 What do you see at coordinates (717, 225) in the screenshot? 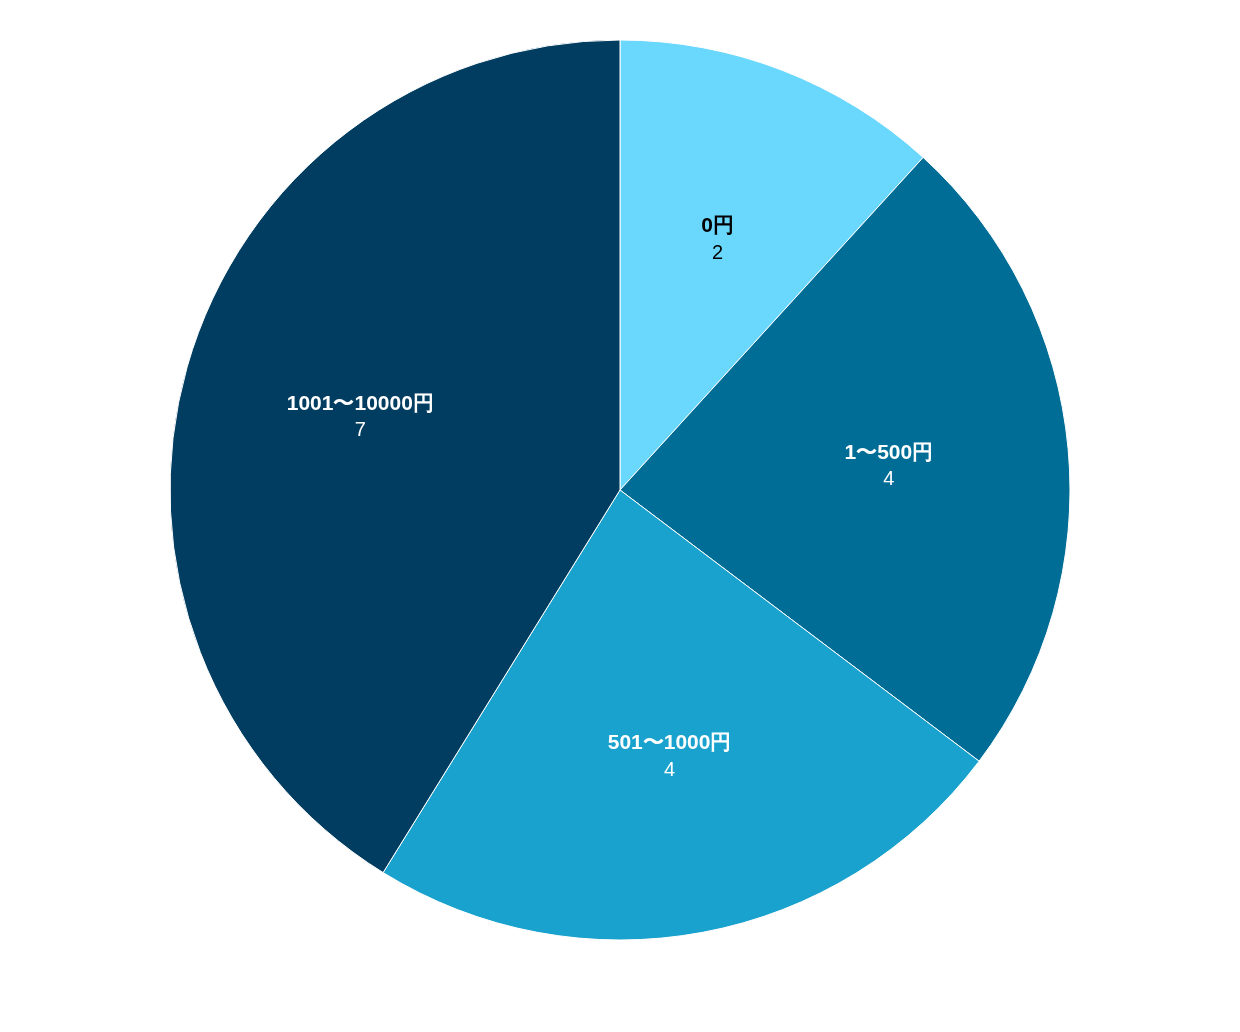
I see `slice-label: 0円` at bounding box center [717, 225].